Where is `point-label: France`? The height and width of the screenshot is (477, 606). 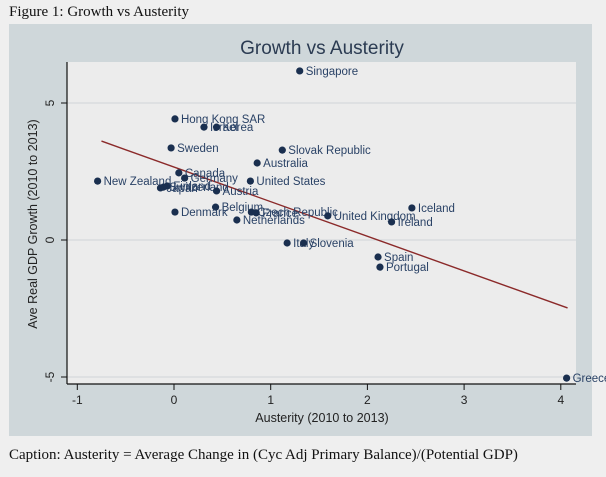 point-label: France is located at coordinates (280, 214).